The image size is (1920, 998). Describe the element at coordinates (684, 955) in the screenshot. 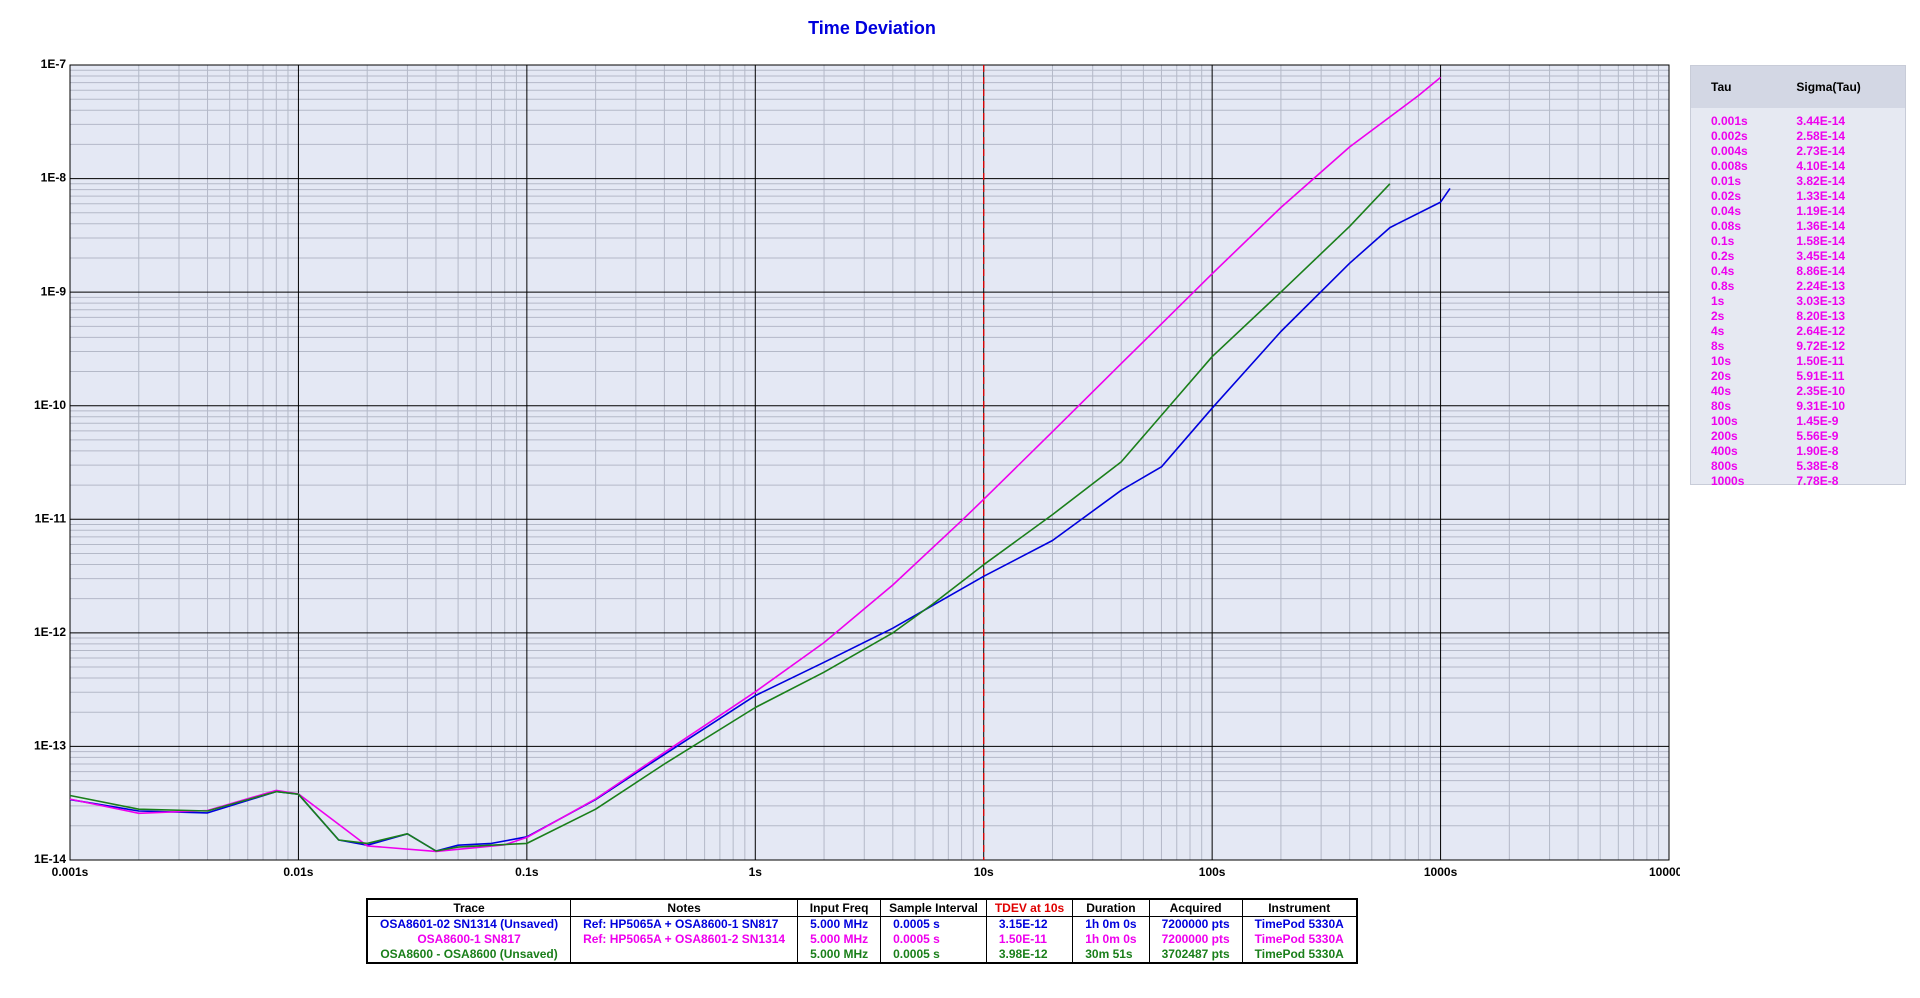

I see `trace-cell` at that location.